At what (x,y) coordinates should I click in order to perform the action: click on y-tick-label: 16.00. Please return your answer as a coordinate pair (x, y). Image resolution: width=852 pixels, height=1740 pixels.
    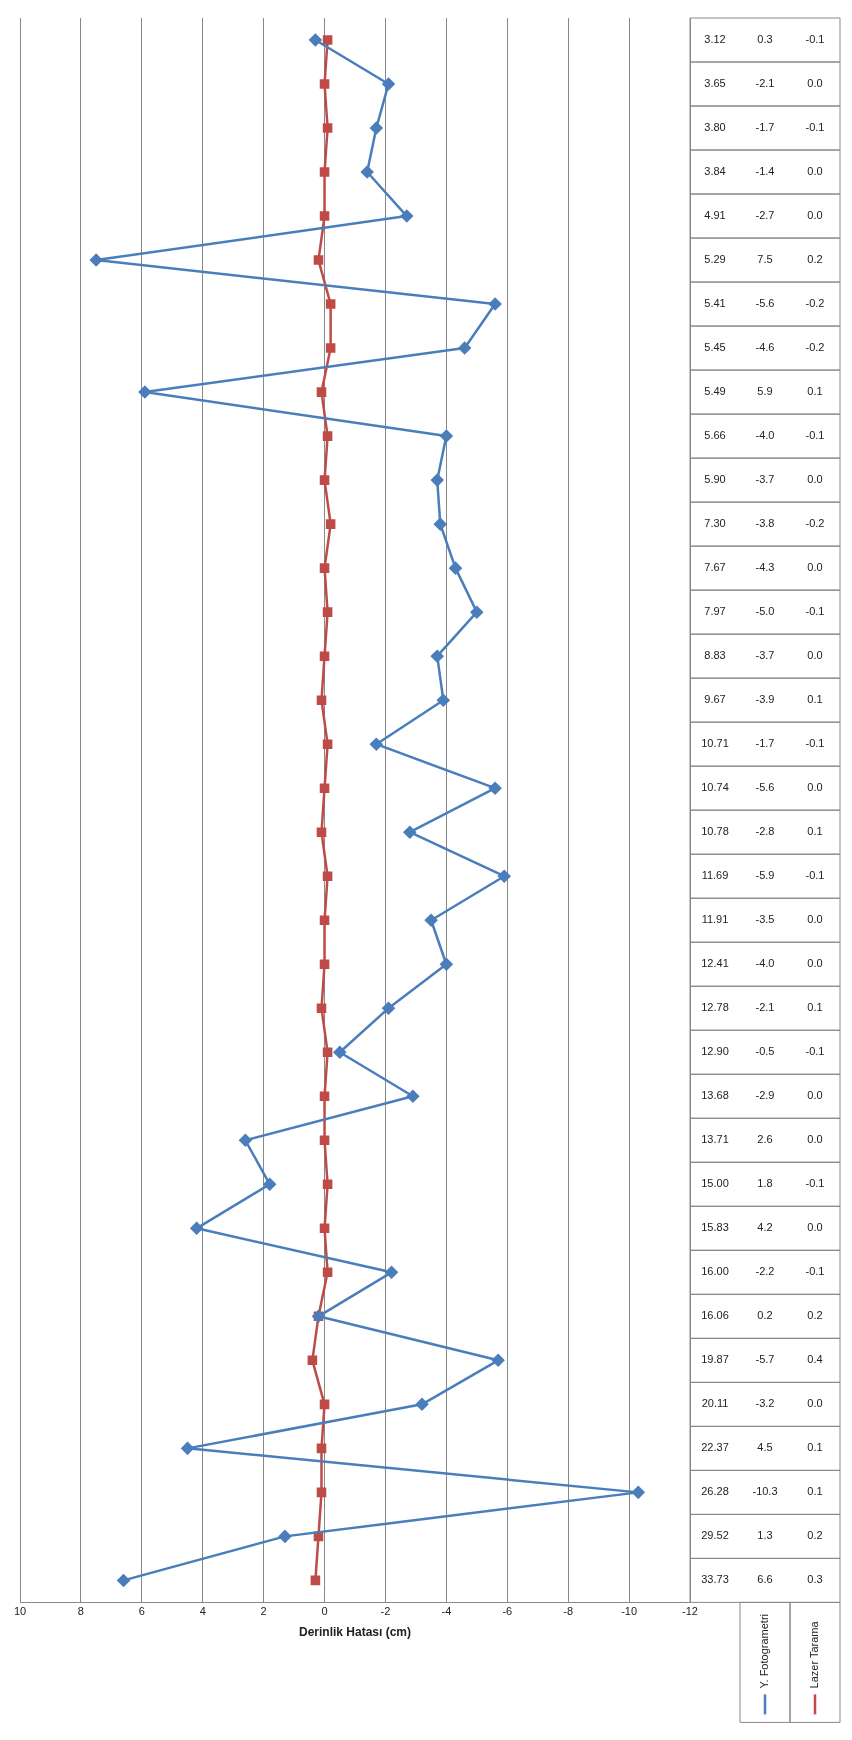
    Looking at the image, I should click on (715, 1271).